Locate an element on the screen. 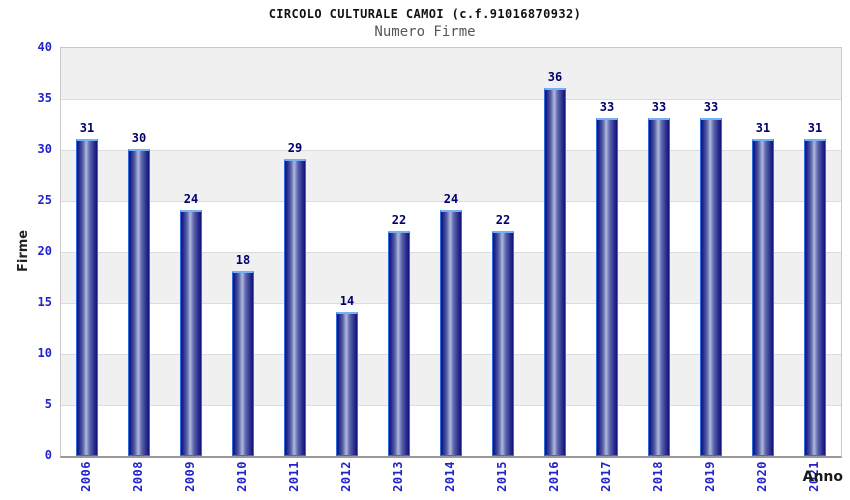  x-tick-label: 2013 is located at coordinates (398, 480).